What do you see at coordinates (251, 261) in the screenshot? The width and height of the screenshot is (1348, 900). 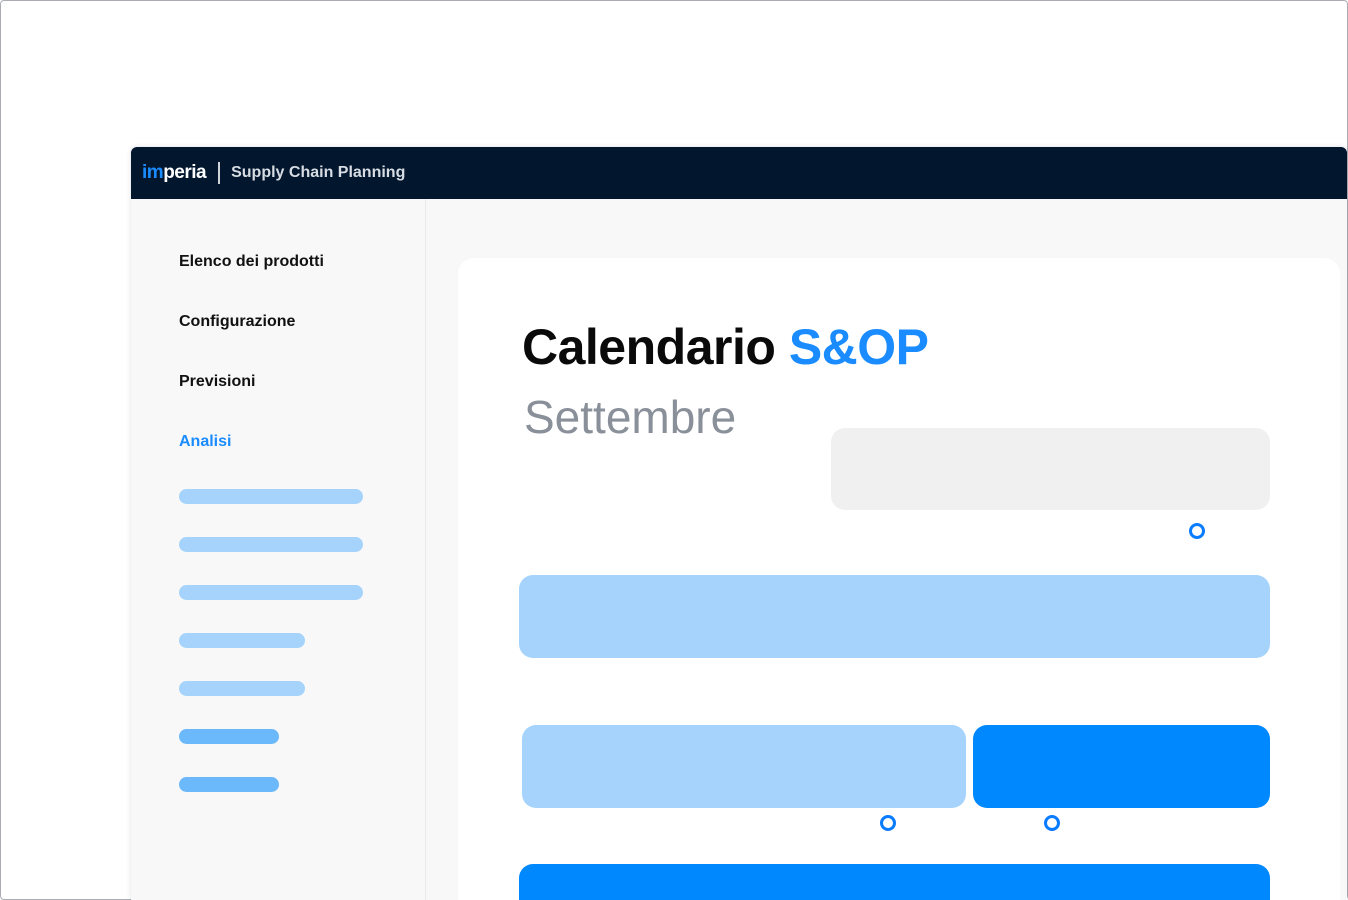 I see `sidebar-item-elenco-prodotti: Elenco dei prodotti` at bounding box center [251, 261].